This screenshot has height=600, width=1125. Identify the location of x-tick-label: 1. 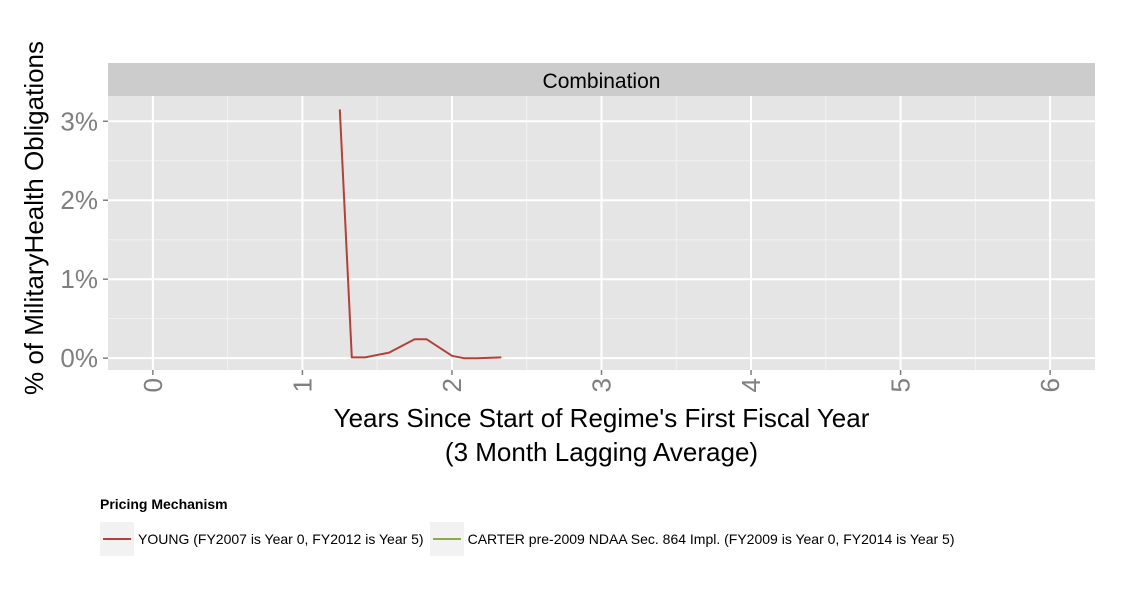
(302, 385).